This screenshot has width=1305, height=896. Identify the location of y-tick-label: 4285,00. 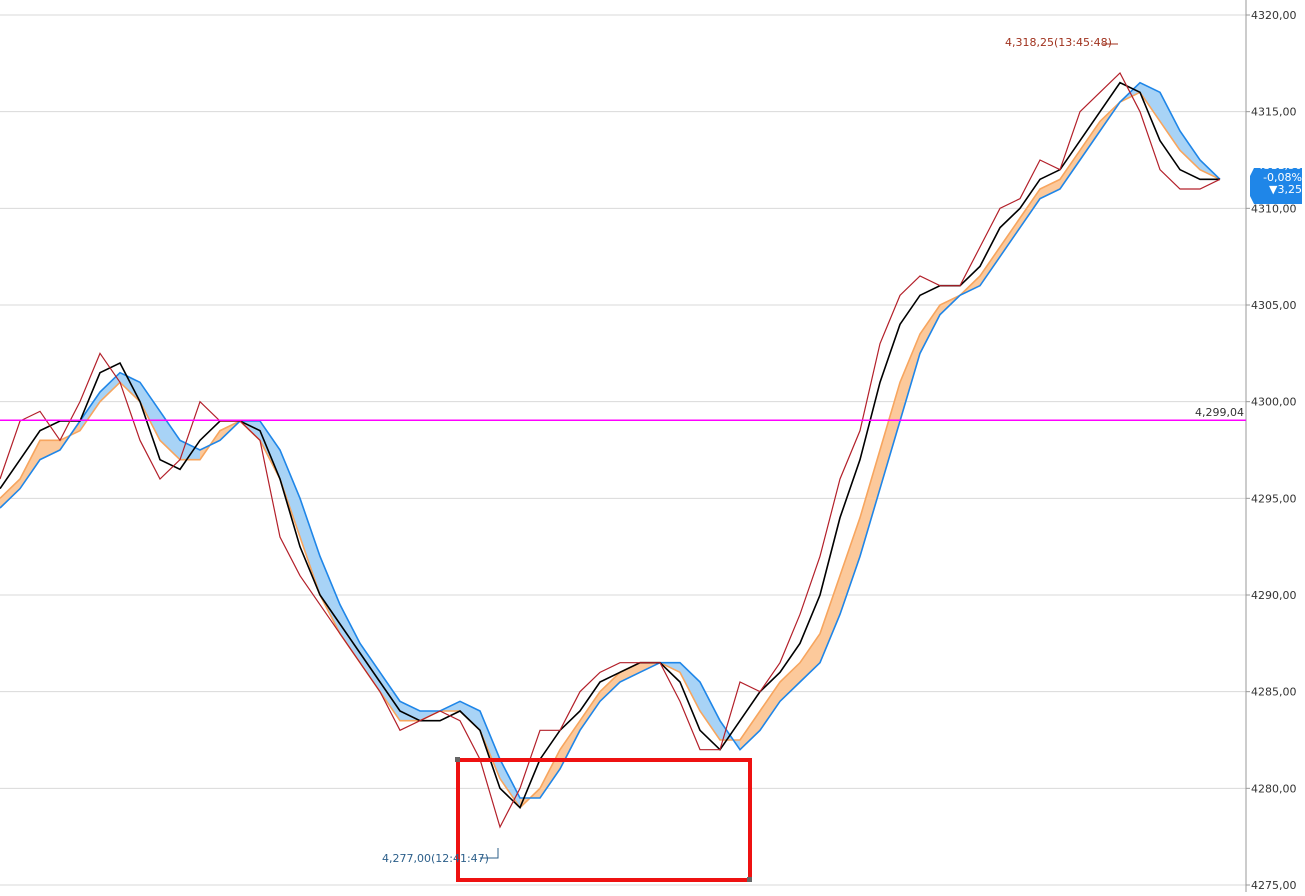
(1274, 692).